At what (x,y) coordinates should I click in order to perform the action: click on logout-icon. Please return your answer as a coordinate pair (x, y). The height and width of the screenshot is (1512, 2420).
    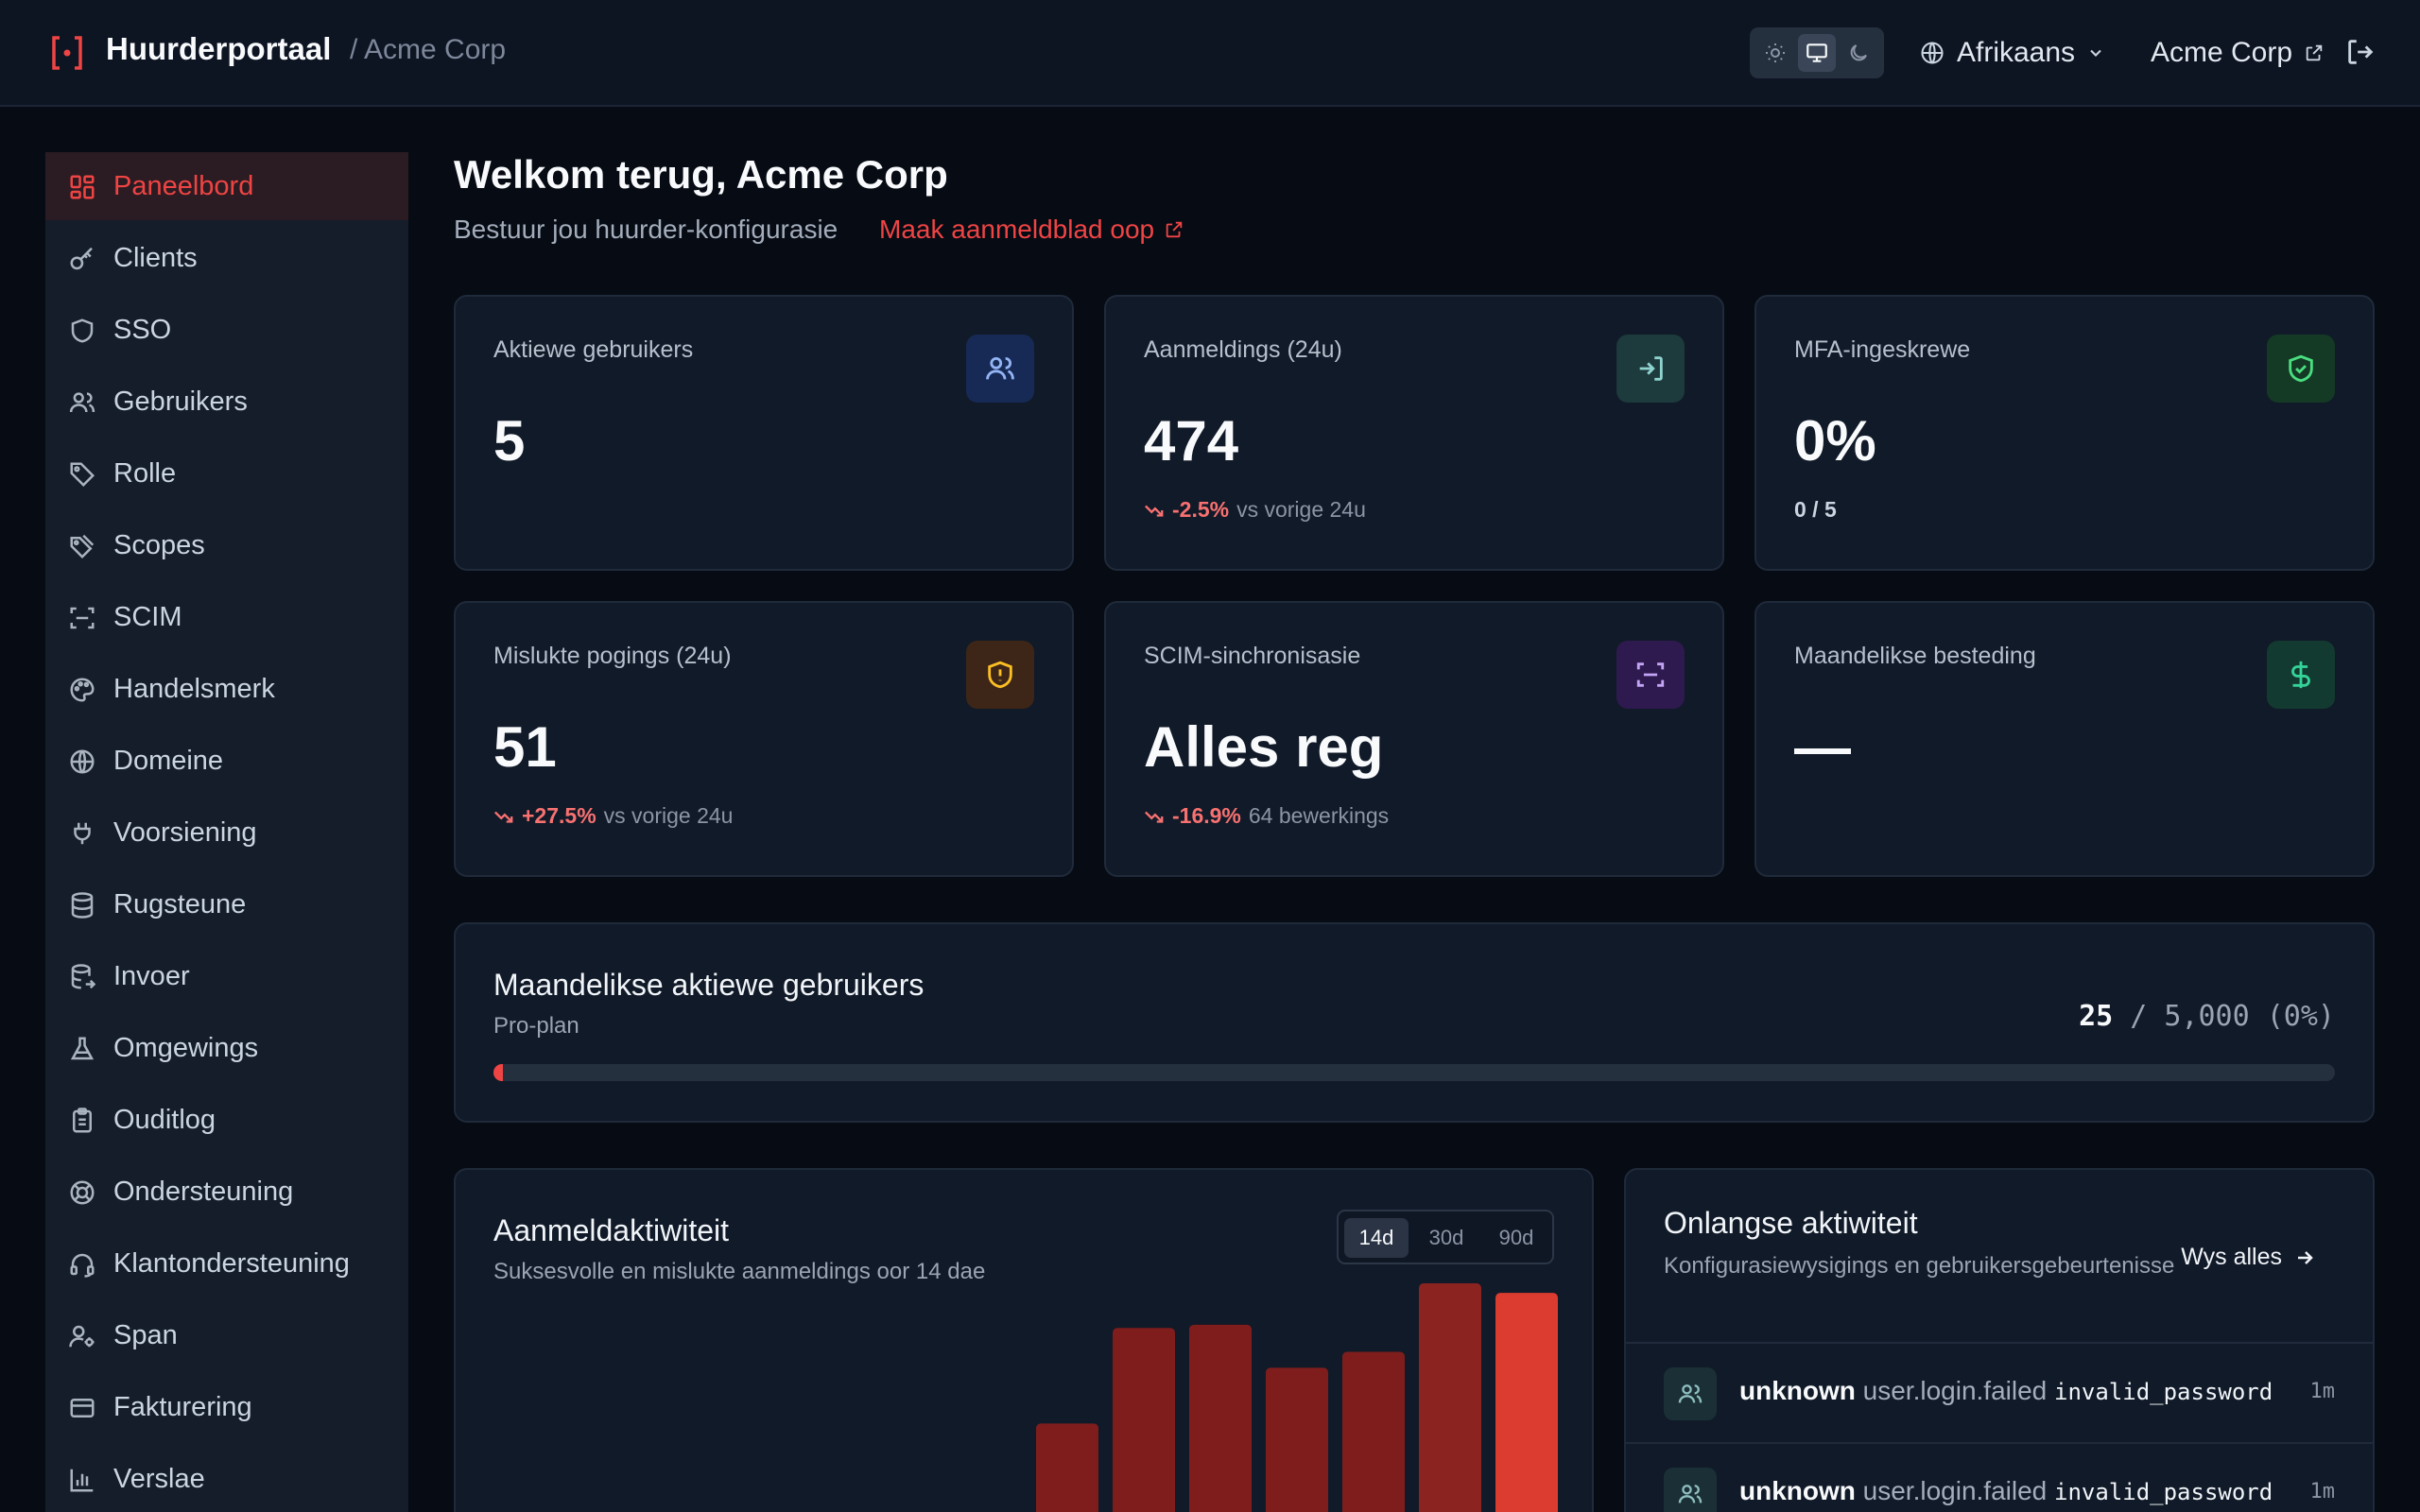
    Looking at the image, I should click on (2360, 52).